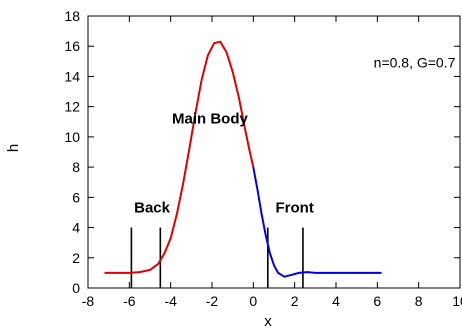 The height and width of the screenshot is (333, 462). I want to click on x-tick-label: -4, so click(170, 301).